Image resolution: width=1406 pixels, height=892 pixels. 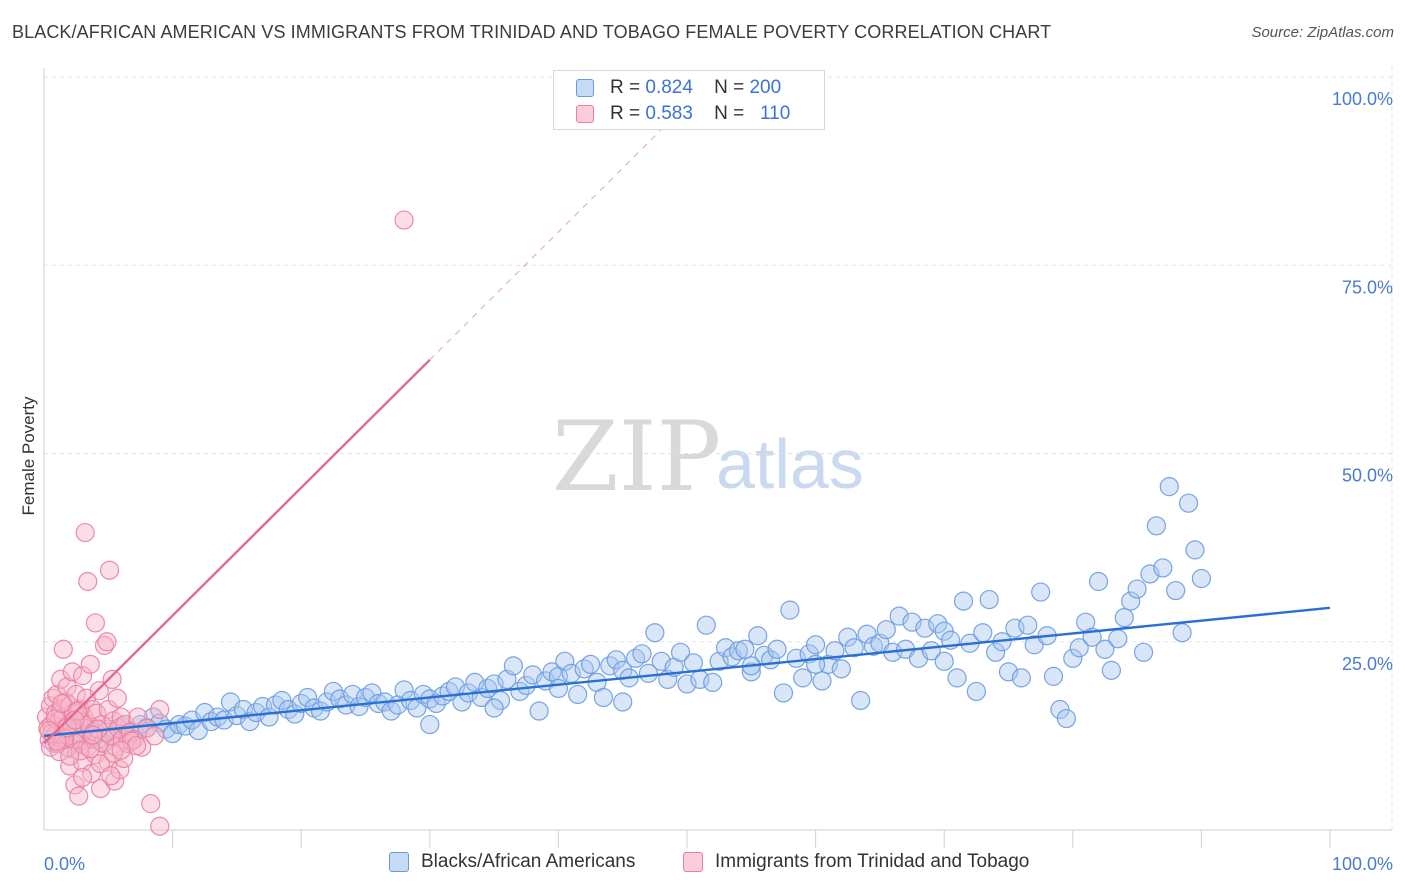 What do you see at coordinates (1367, 664) in the screenshot?
I see `y-tick-label-0: 25.0%` at bounding box center [1367, 664].